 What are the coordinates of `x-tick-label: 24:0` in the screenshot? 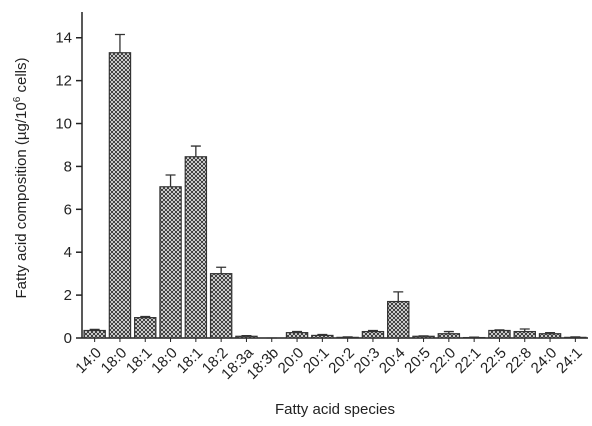 It's located at (544, 360).